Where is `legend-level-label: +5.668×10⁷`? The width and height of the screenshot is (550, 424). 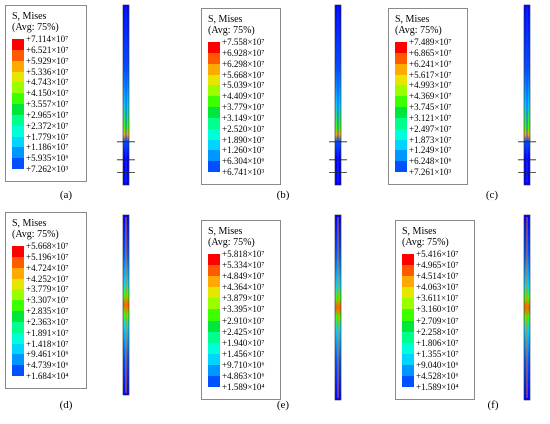
legend-level-label: +5.668×10⁷ is located at coordinates (47, 246).